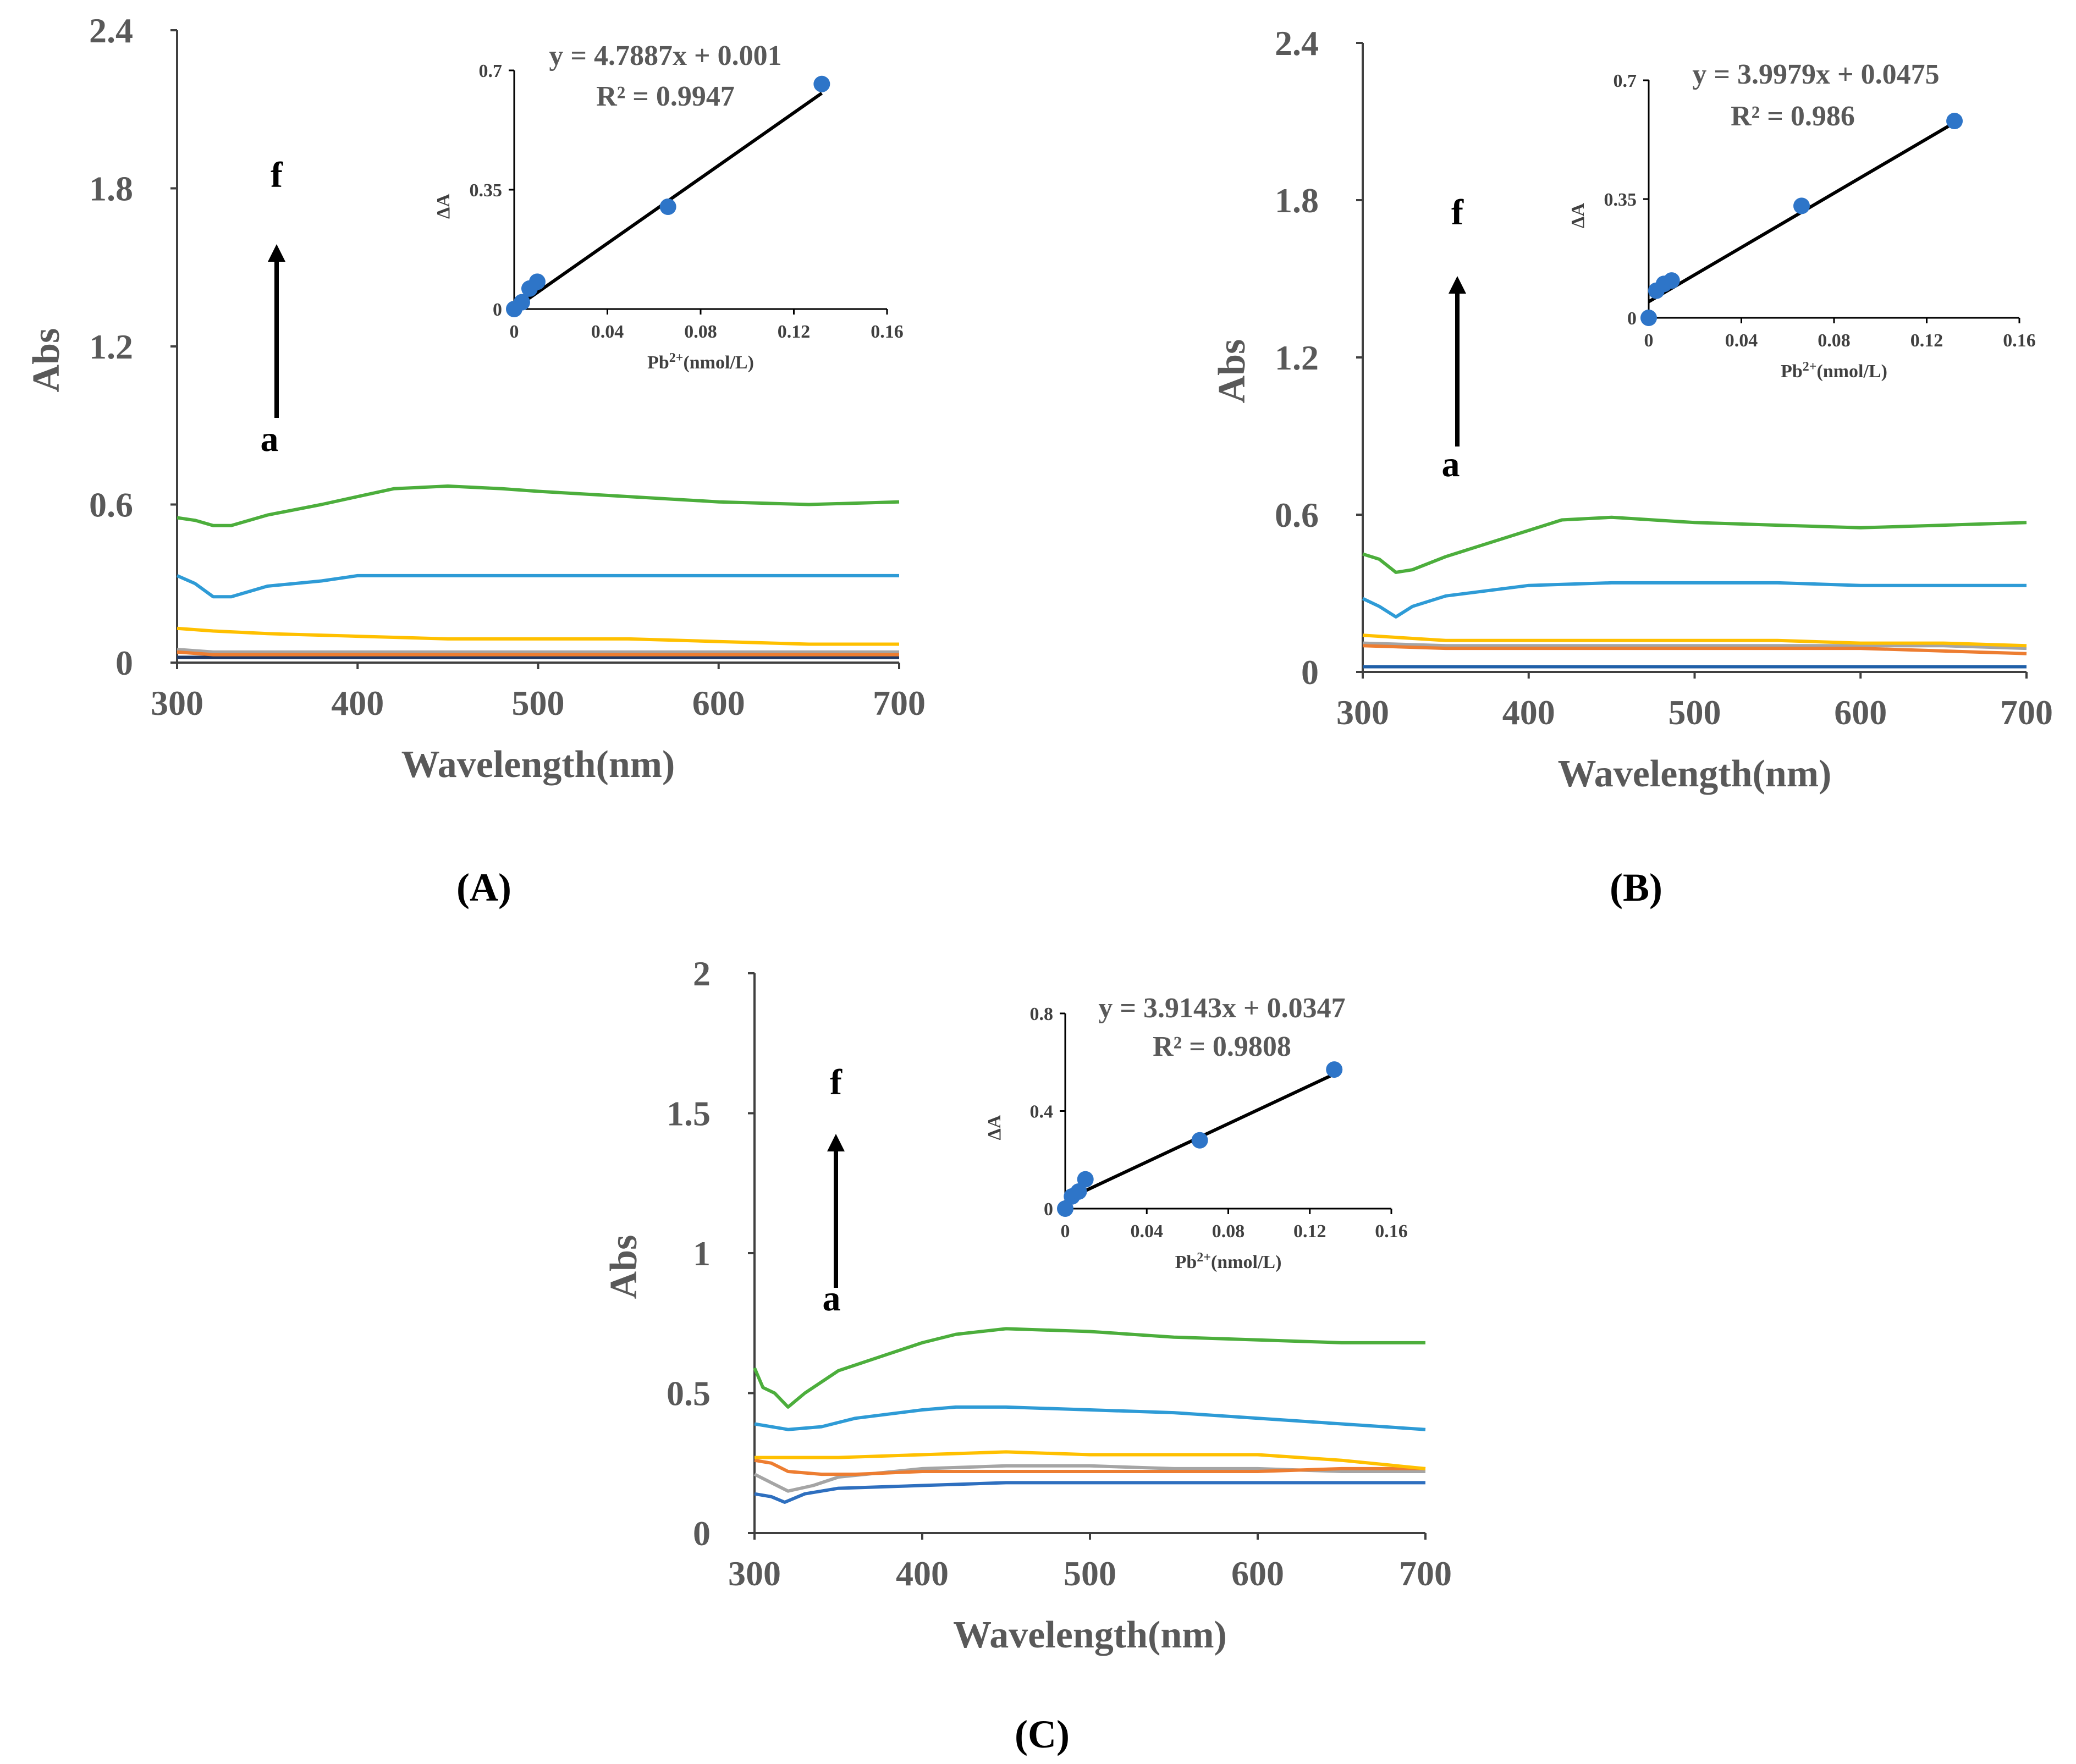 Image resolution: width=2076 pixels, height=1764 pixels. I want to click on fit-equation: y = 3.9143x + 0.0347, so click(1221, 1008).